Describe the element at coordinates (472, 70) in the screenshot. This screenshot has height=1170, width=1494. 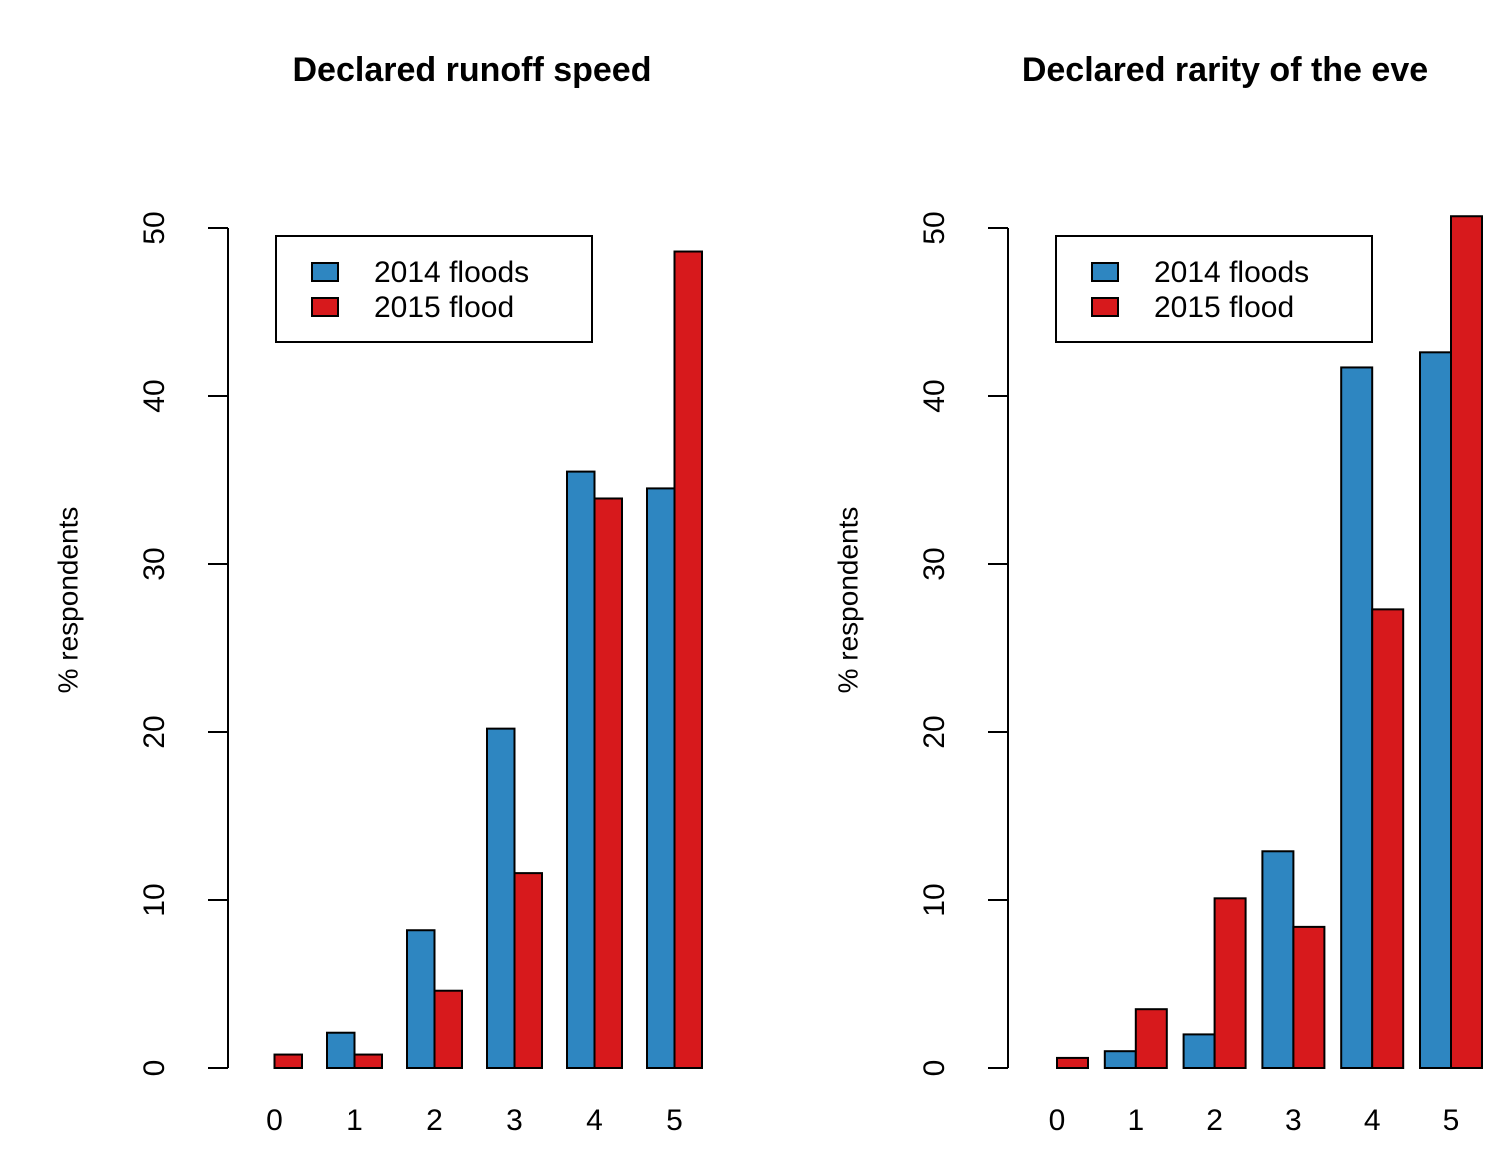
I see `chart-title: Declared runoff speed` at that location.